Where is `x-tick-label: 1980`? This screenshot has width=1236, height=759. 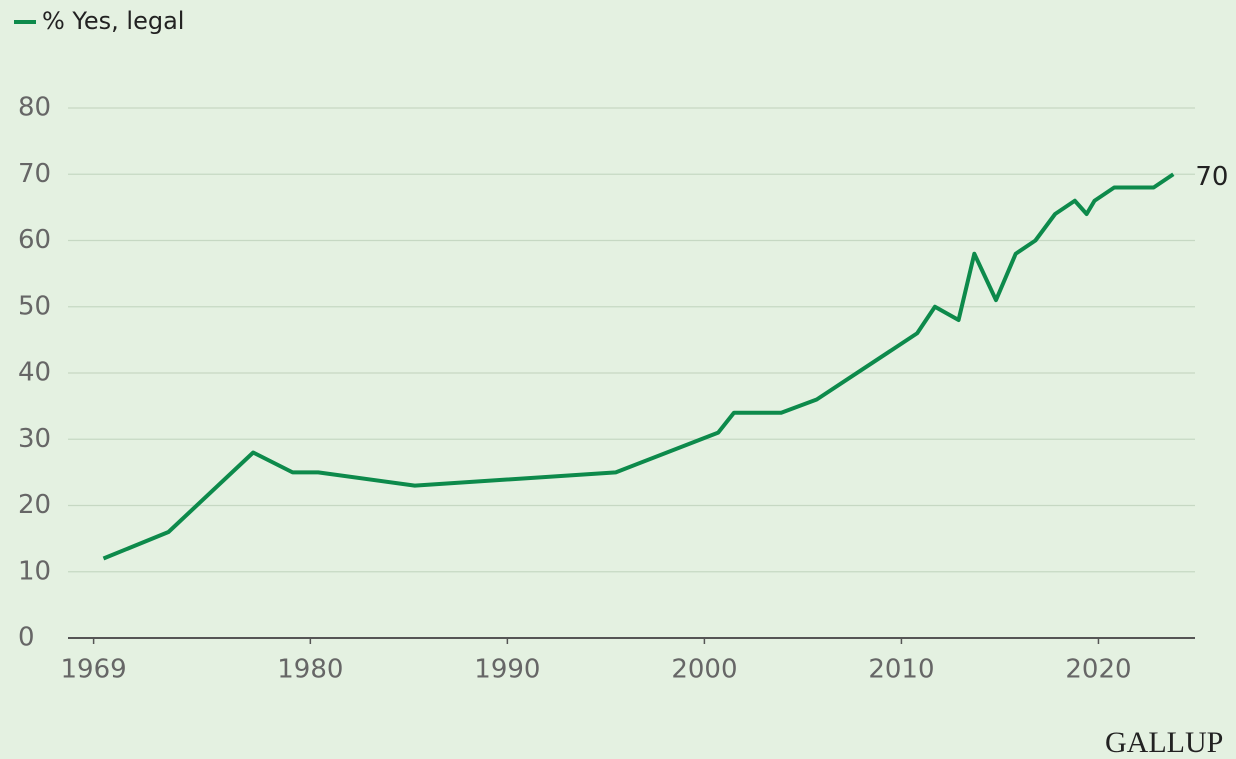 x-tick-label: 1980 is located at coordinates (310, 670).